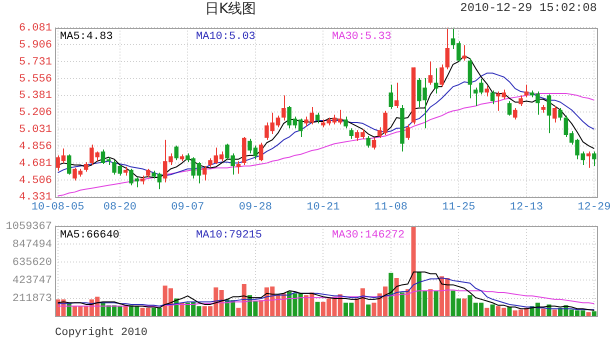 The height and width of the screenshot is (339, 615). What do you see at coordinates (35, 62) in the screenshot?
I see `y-tick-label: 5.731` at bounding box center [35, 62].